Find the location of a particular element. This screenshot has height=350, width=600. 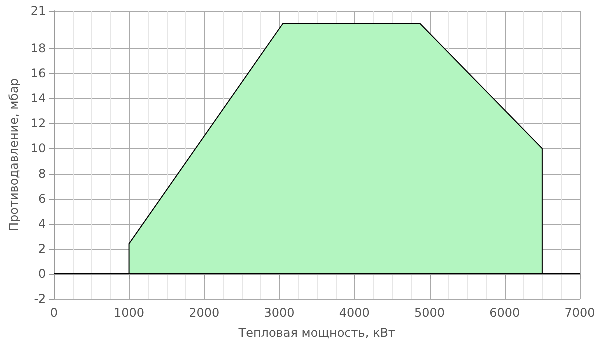

x-tick-label: 1000 is located at coordinates (129, 313).